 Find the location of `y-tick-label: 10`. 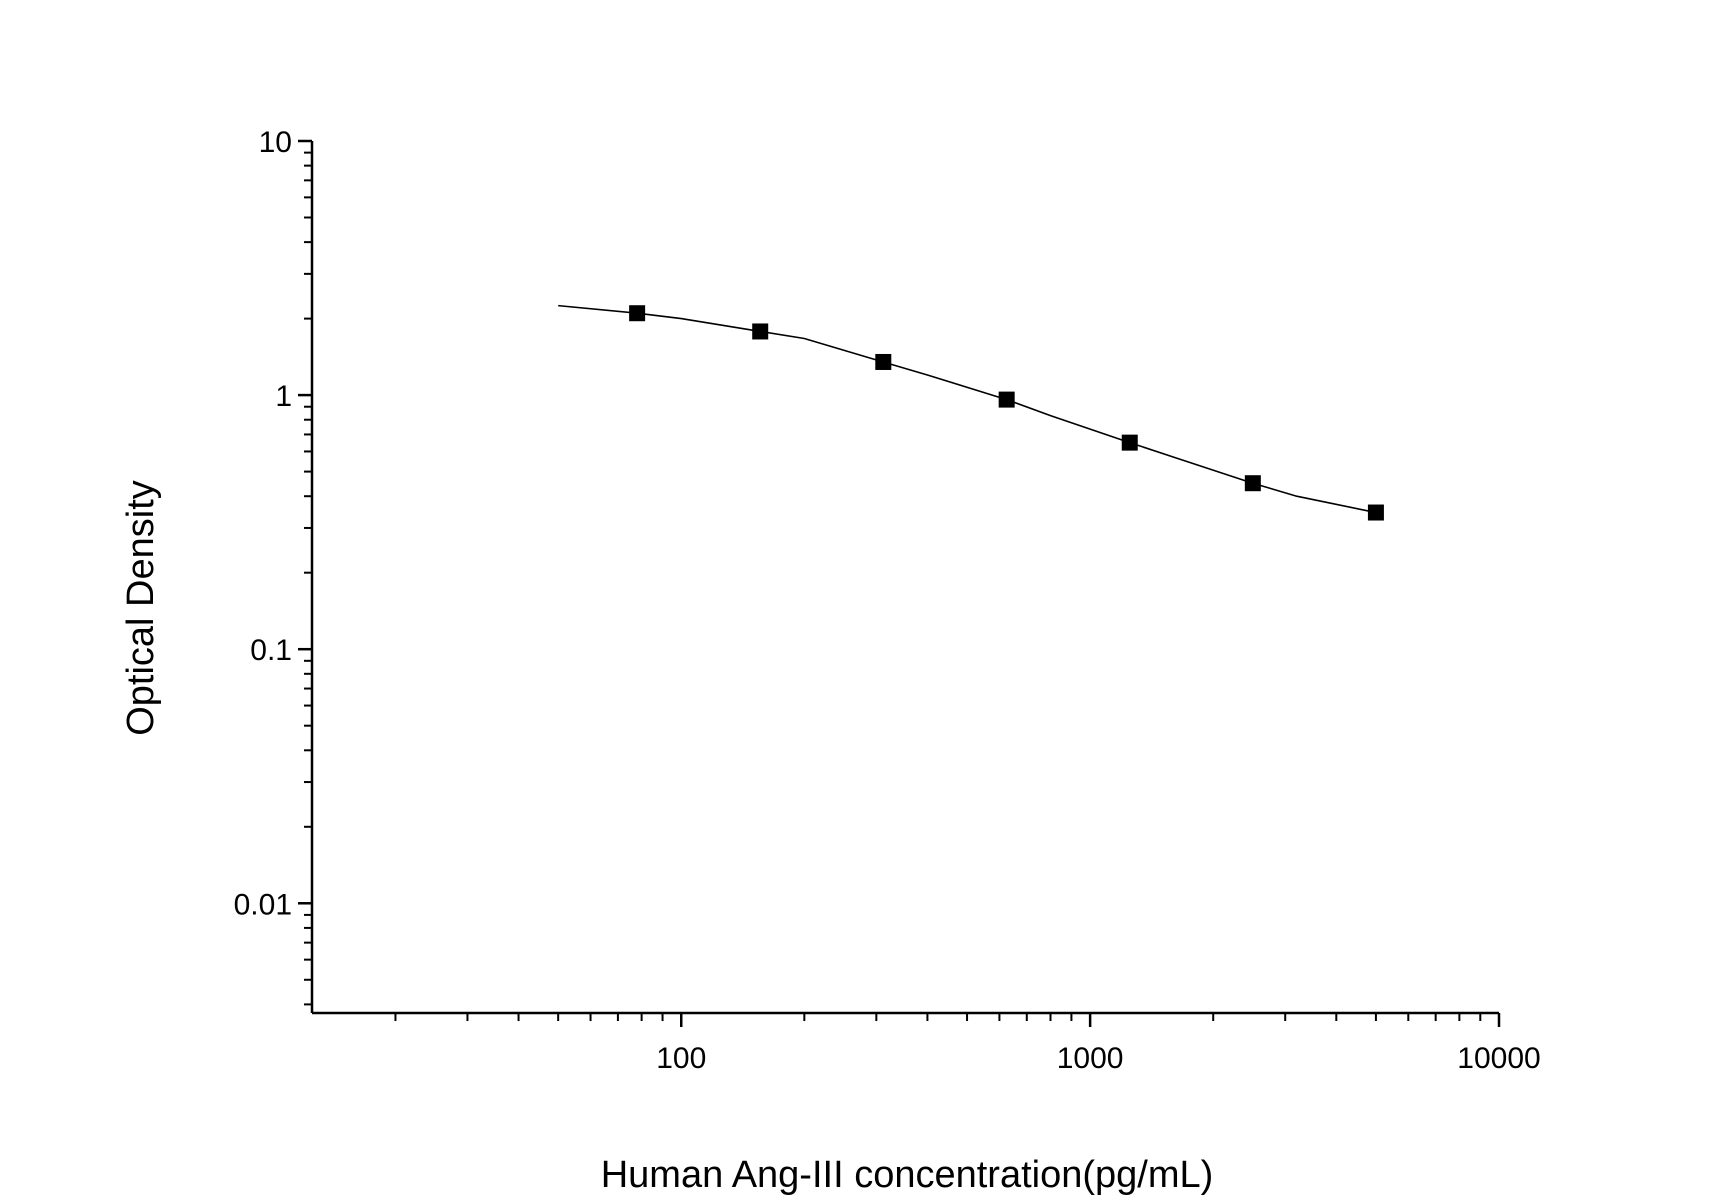

y-tick-label: 10 is located at coordinates (275, 142).